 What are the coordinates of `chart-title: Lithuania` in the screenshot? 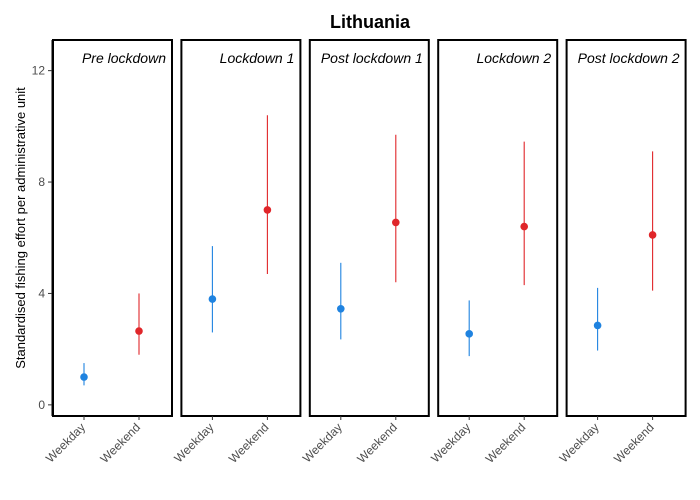 It's located at (370, 22).